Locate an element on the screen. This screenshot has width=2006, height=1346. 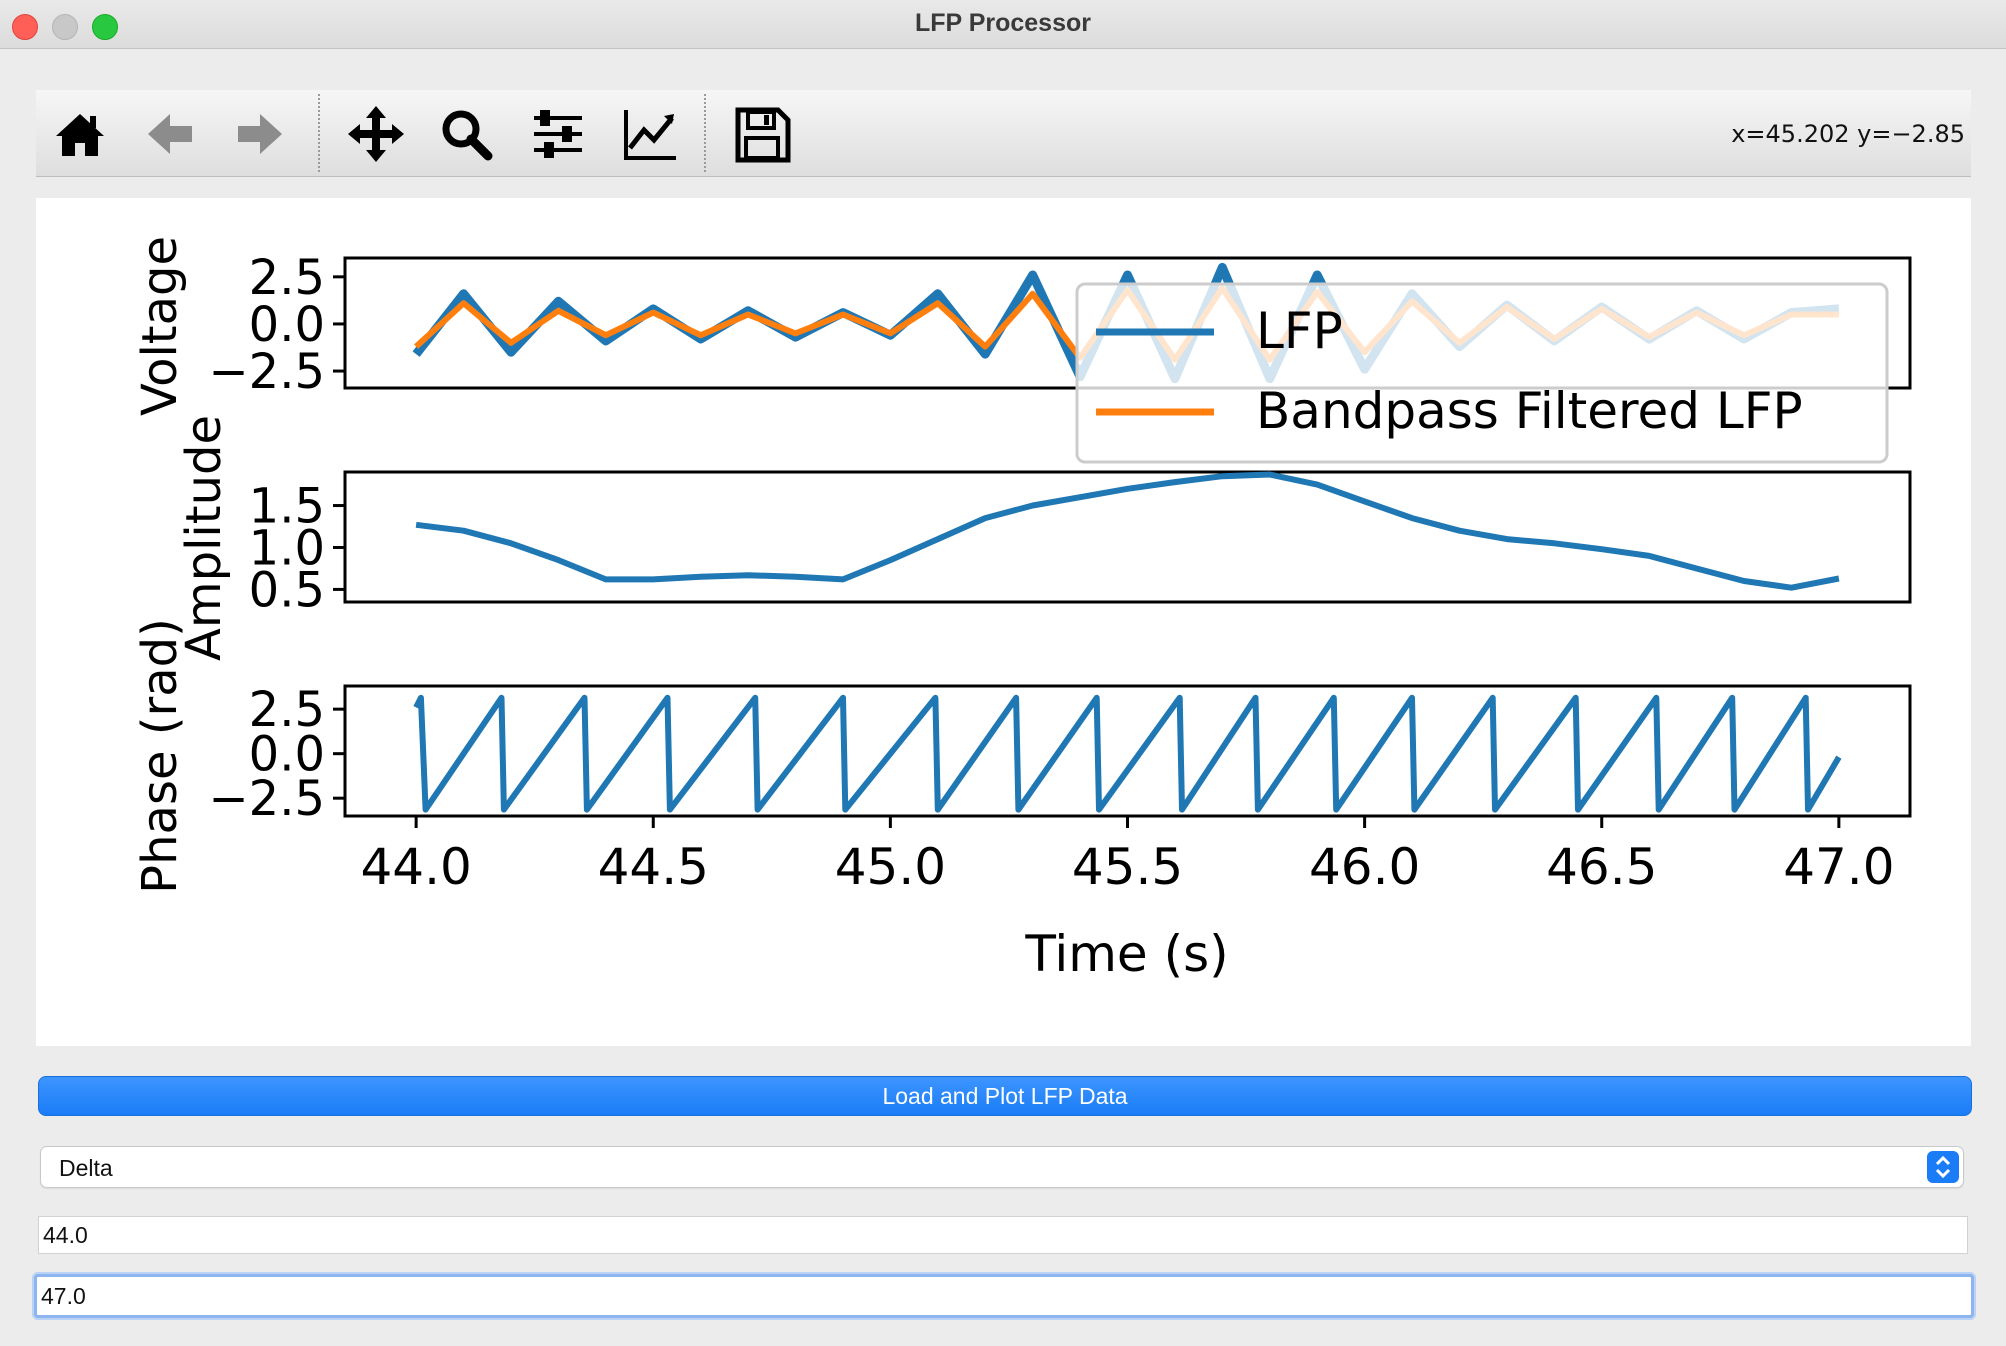
zoom-icon is located at coordinates (466, 134).